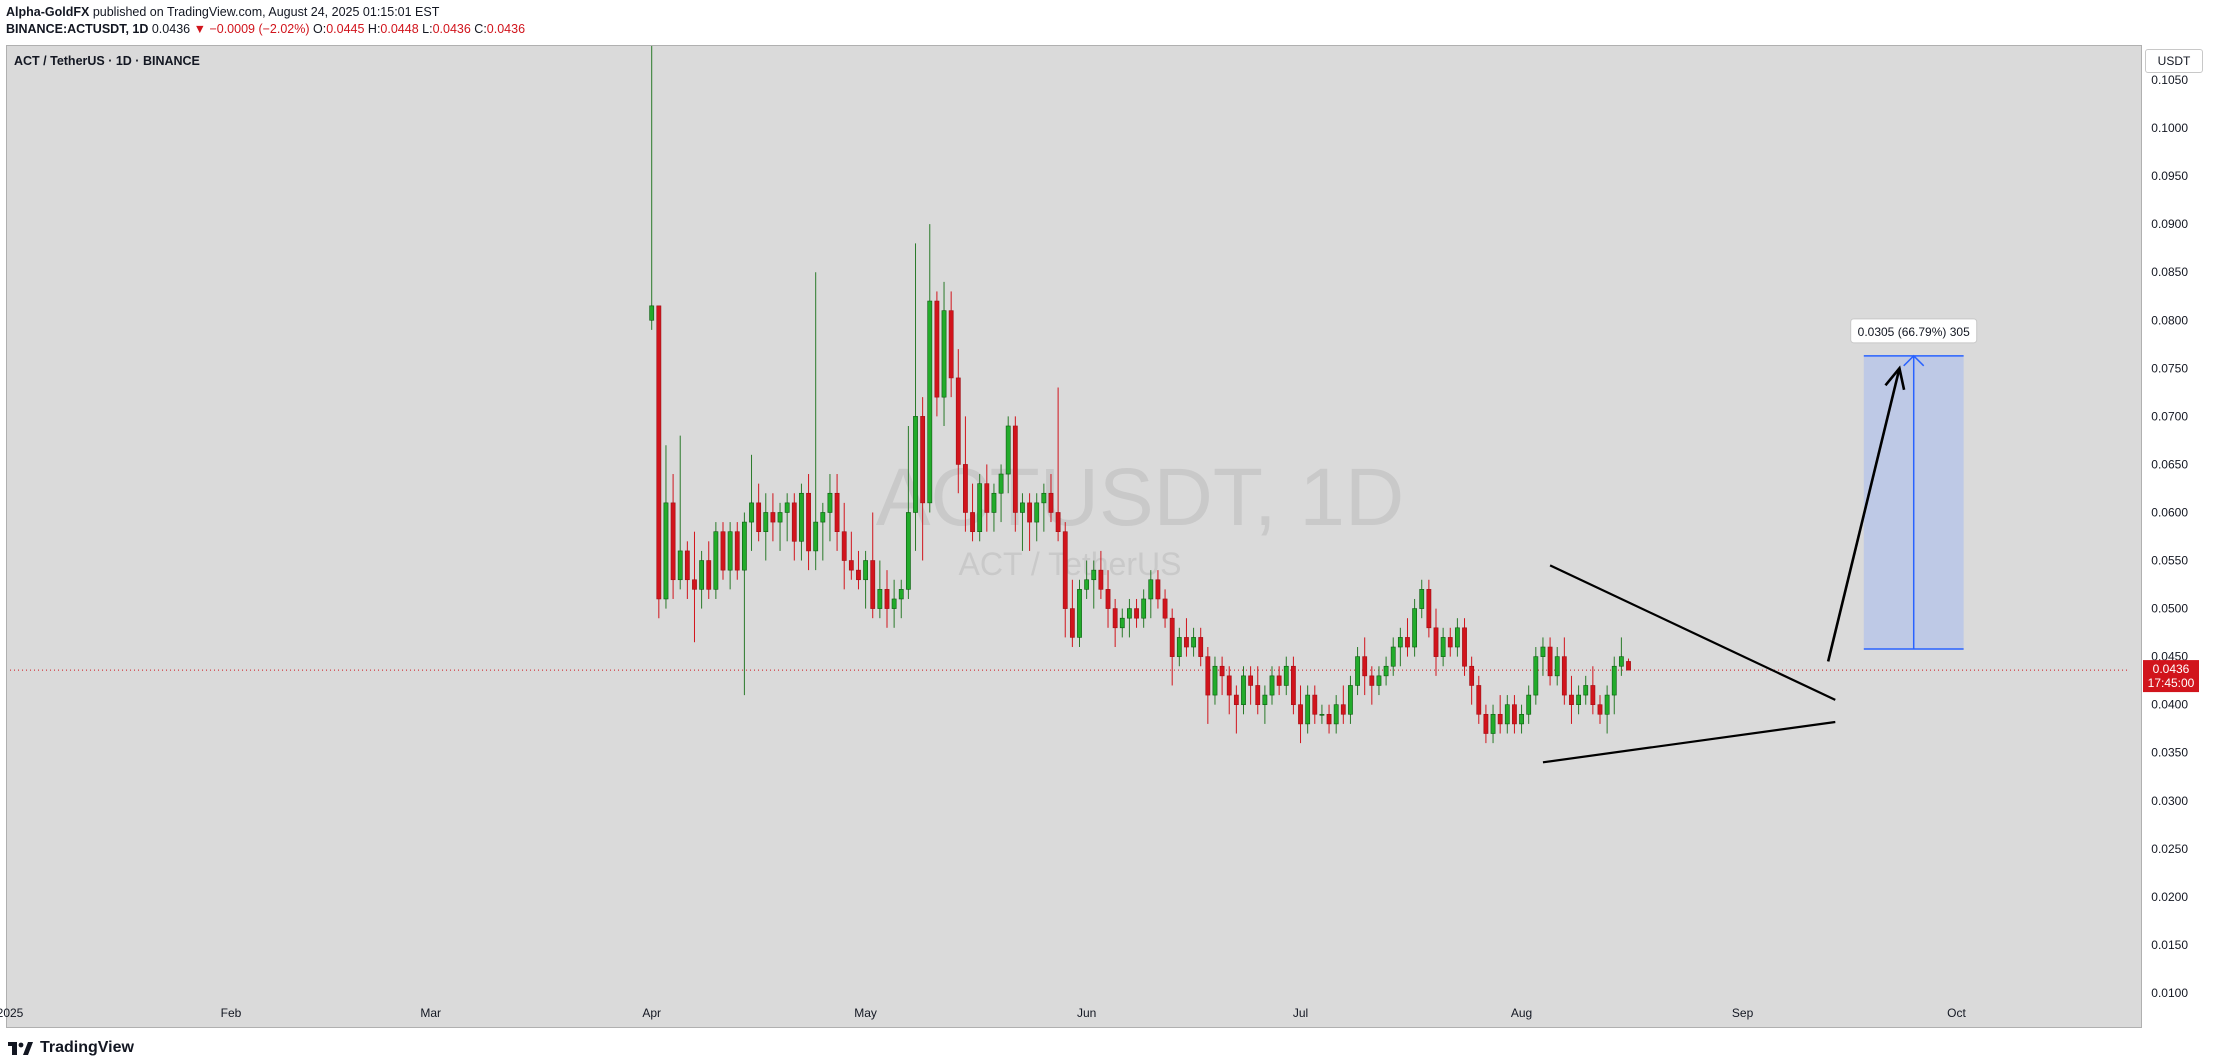  Describe the element at coordinates (2169, 176) in the screenshot. I see `y-tick-label: 0.0950` at that location.